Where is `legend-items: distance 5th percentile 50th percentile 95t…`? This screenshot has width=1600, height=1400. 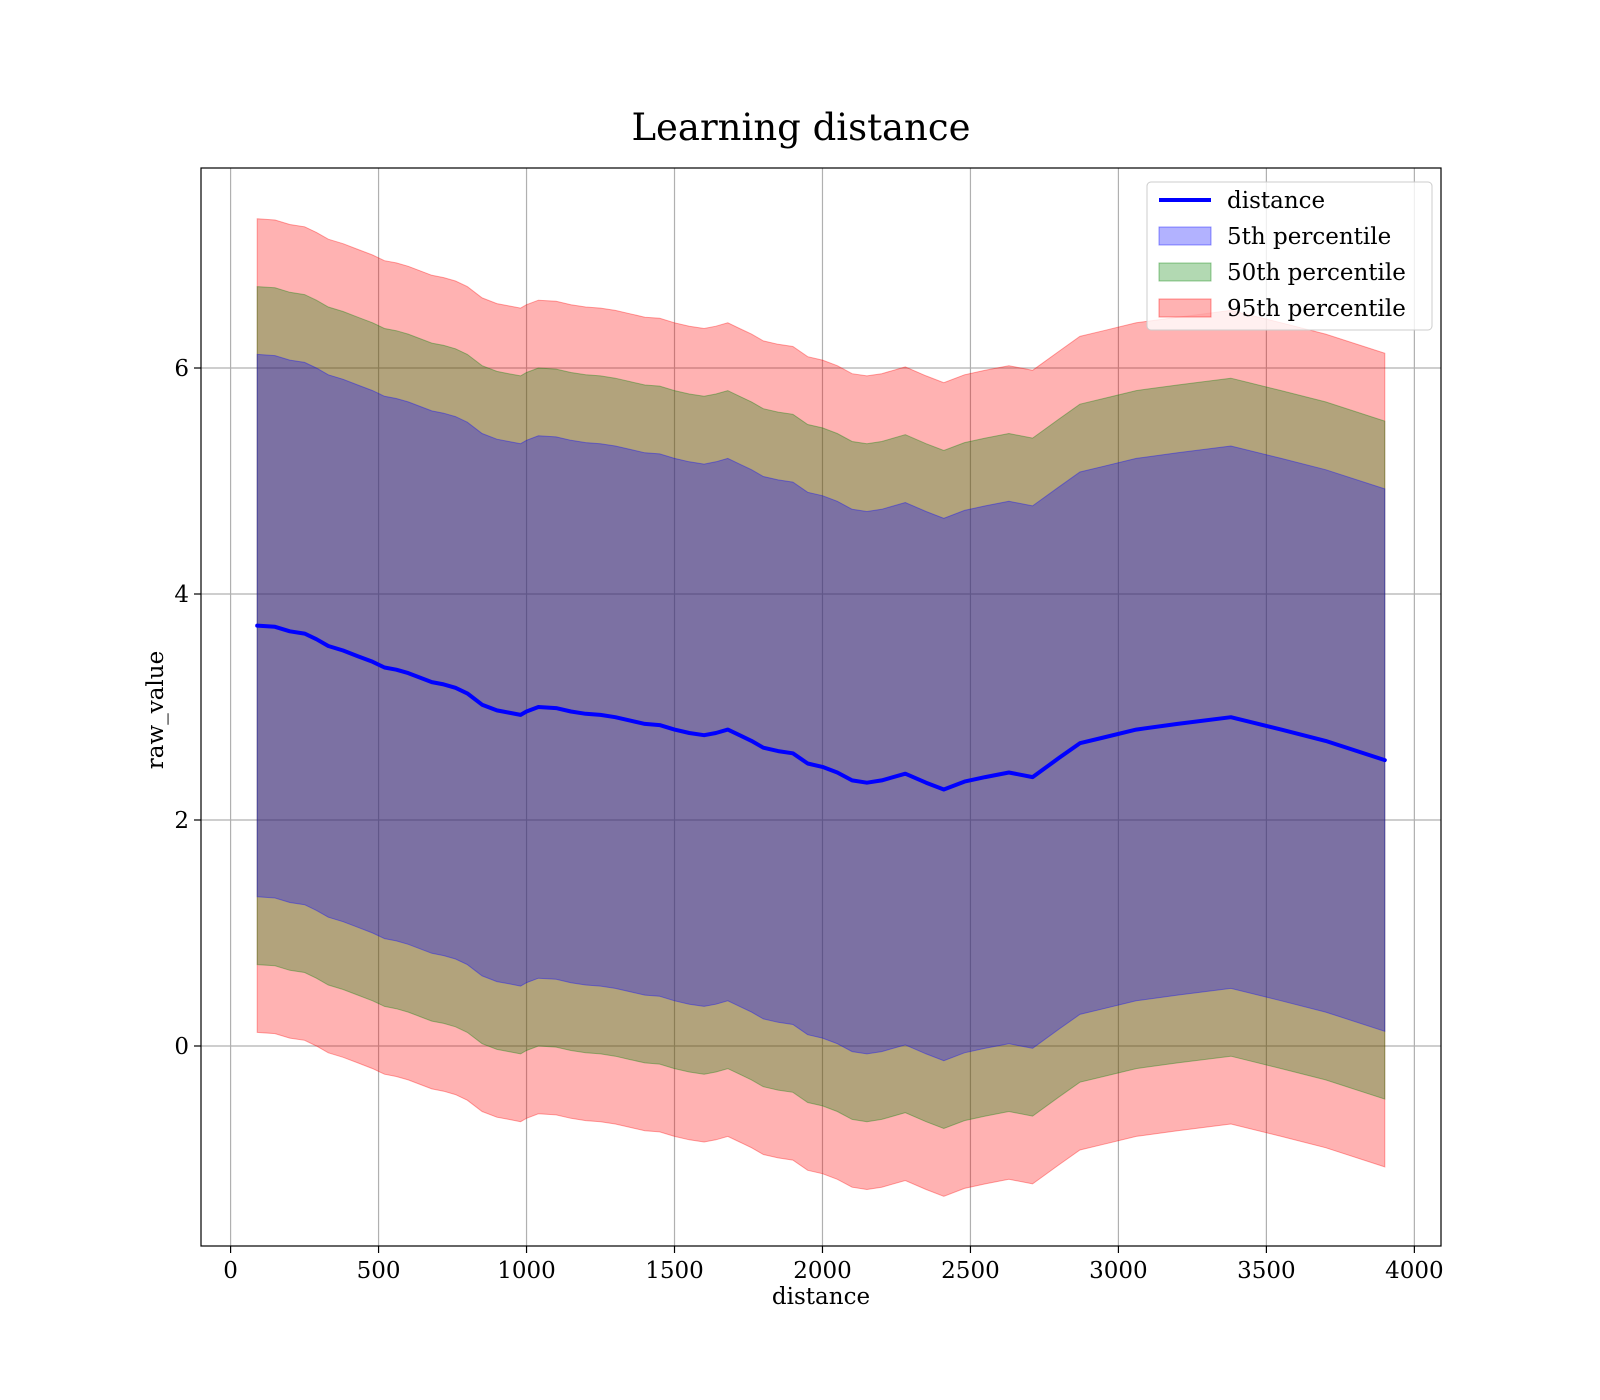 legend-items: distance 5th percentile 50th percentile 95t… is located at coordinates (1282, 255).